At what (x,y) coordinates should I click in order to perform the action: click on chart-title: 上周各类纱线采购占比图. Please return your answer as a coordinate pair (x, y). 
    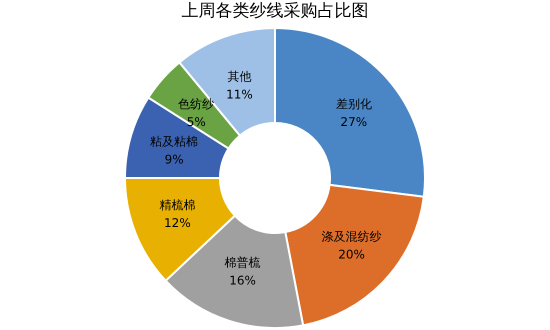
    Looking at the image, I should click on (275, 11).